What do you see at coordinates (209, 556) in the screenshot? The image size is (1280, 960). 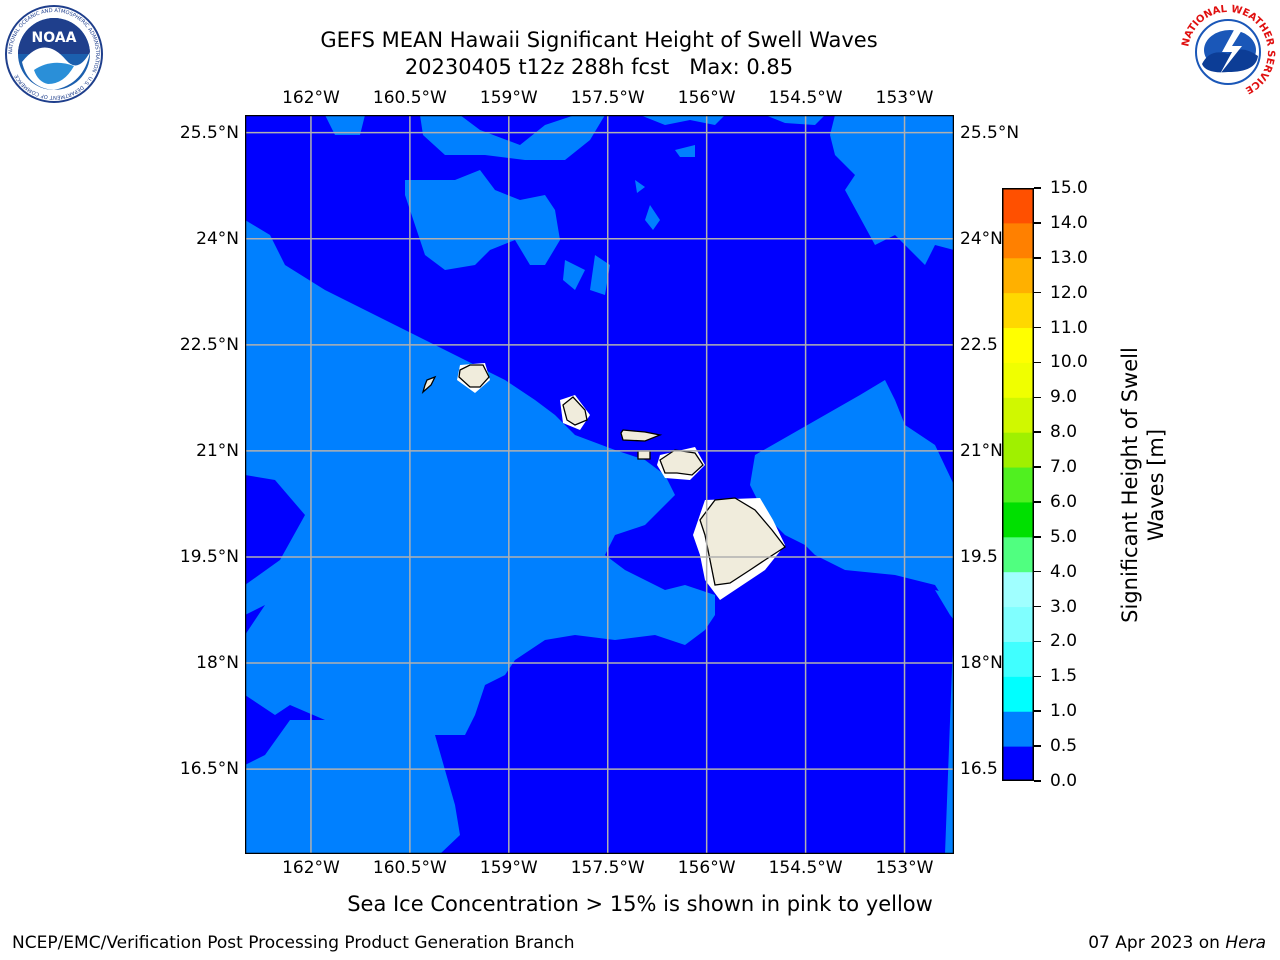 I see `lat-tick-left-4: 19.5°N` at bounding box center [209, 556].